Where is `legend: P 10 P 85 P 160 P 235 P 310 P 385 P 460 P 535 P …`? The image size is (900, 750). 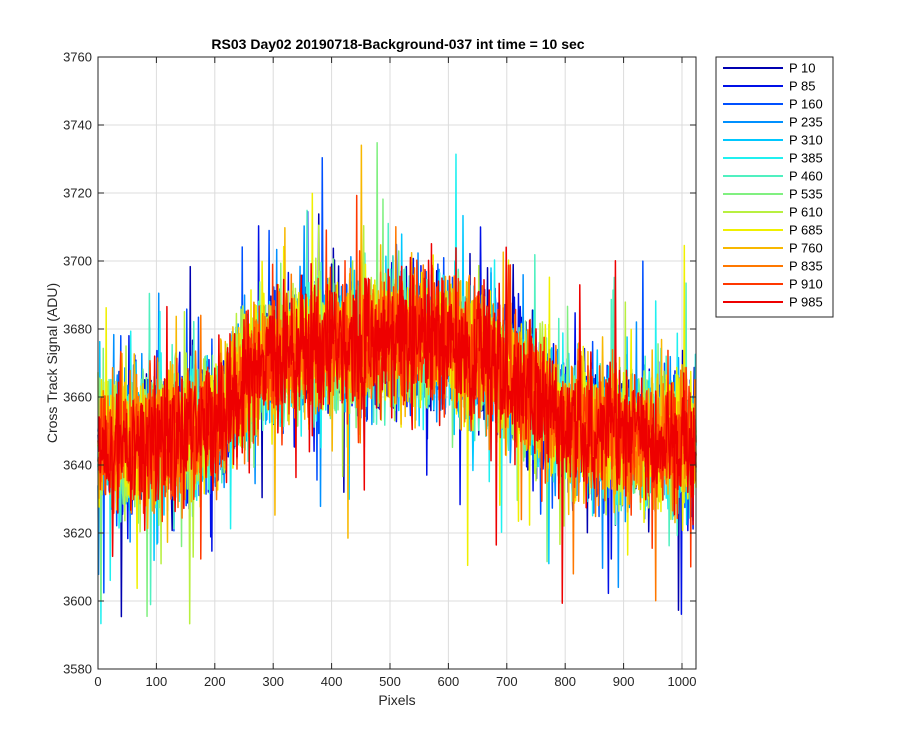 legend: P 10 P 85 P 160 P 235 P 310 P 385 P 460 P 535 P … is located at coordinates (774, 187).